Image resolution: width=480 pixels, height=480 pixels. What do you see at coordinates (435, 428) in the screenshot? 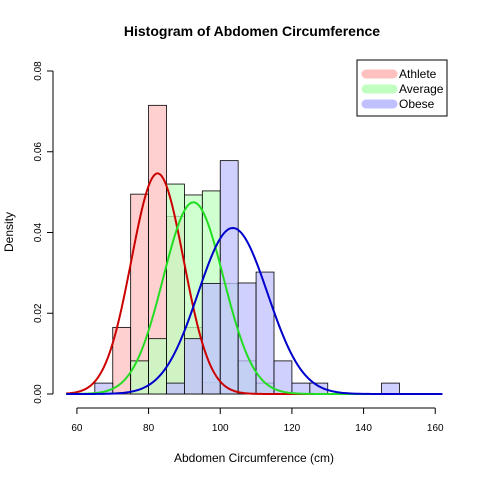
I see `x-tick-label-160: 160` at bounding box center [435, 428].